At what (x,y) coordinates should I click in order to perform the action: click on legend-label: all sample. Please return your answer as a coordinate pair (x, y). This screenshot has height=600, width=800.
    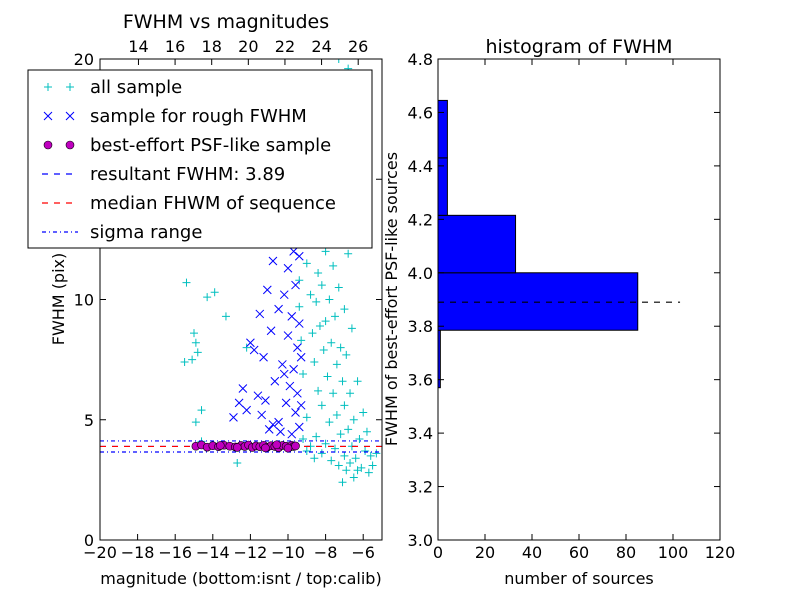
    Looking at the image, I should click on (136, 87).